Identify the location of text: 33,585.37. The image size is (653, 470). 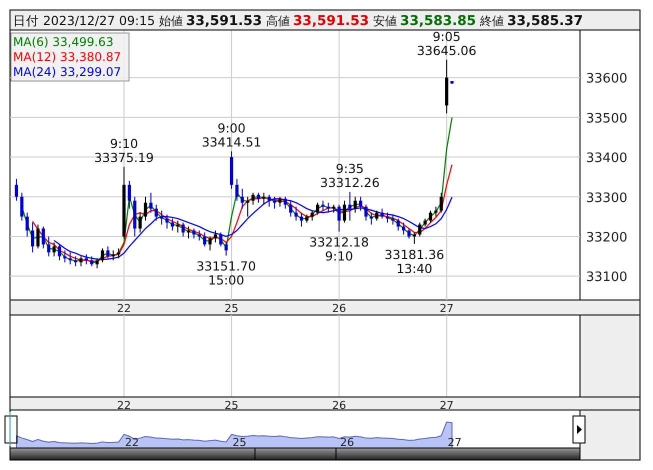
(545, 21).